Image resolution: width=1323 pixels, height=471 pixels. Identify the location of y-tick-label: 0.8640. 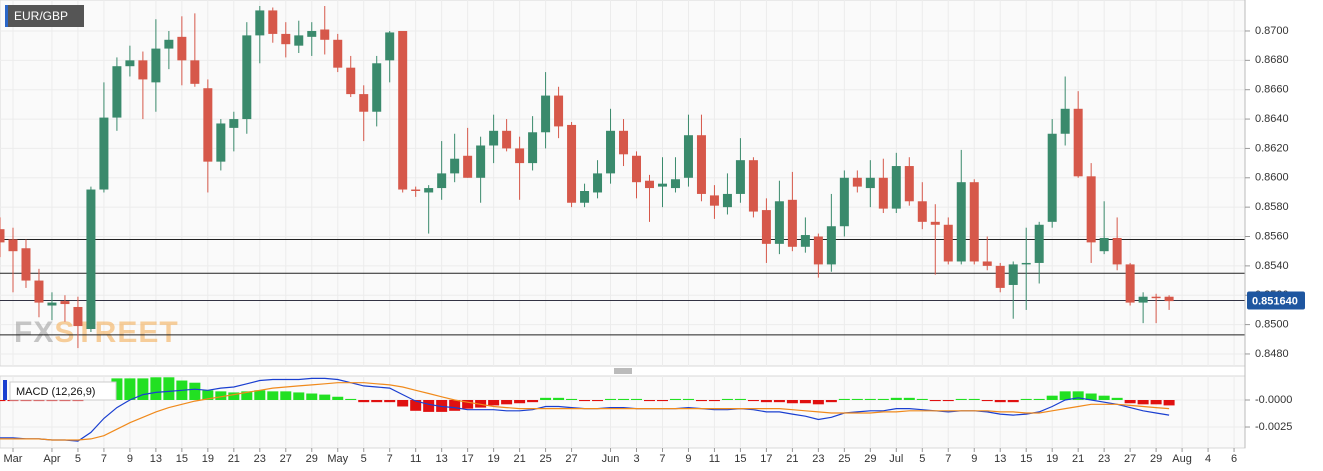
(1272, 119).